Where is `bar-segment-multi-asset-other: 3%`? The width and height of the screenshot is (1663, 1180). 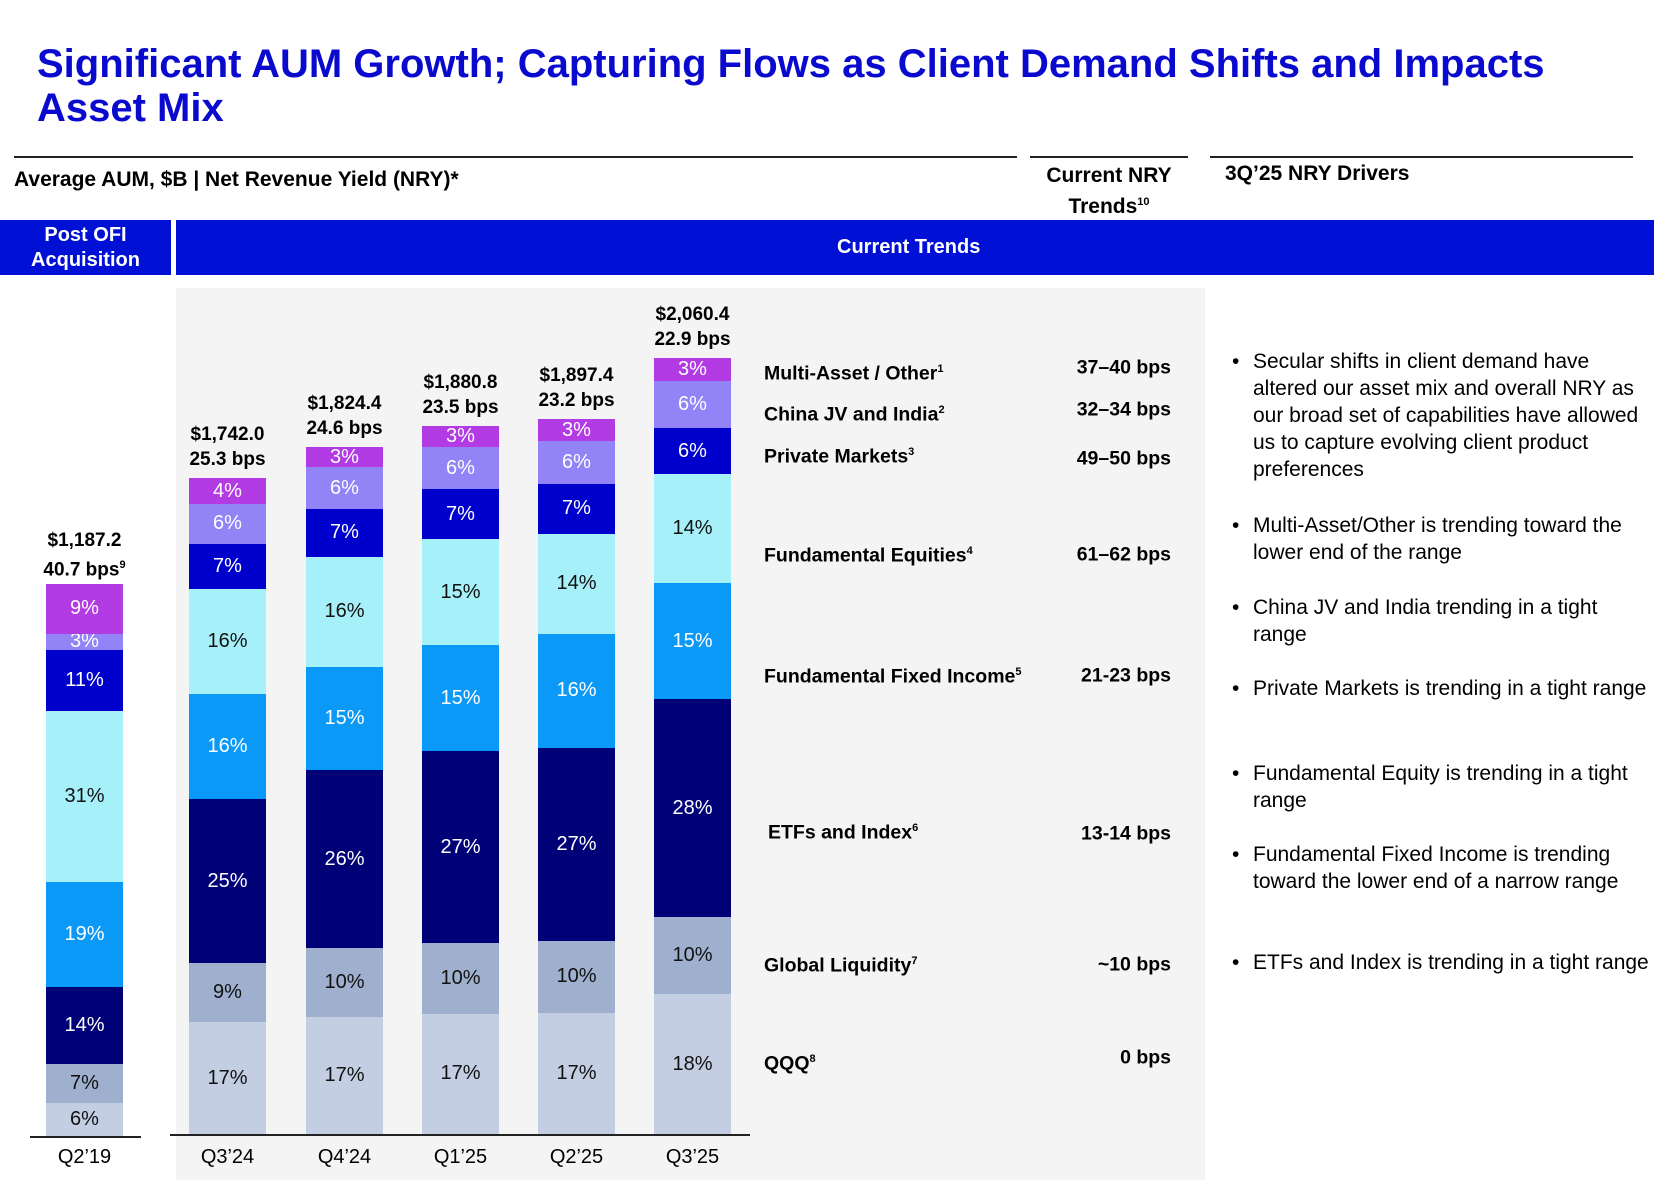
bar-segment-multi-asset-other: 3% is located at coordinates (460, 435).